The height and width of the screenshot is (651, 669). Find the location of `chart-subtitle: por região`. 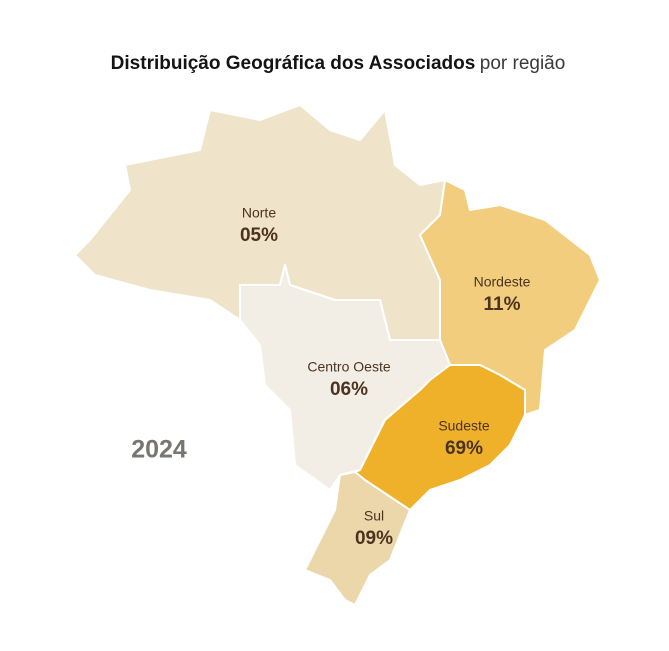

chart-subtitle: por região is located at coordinates (523, 63).